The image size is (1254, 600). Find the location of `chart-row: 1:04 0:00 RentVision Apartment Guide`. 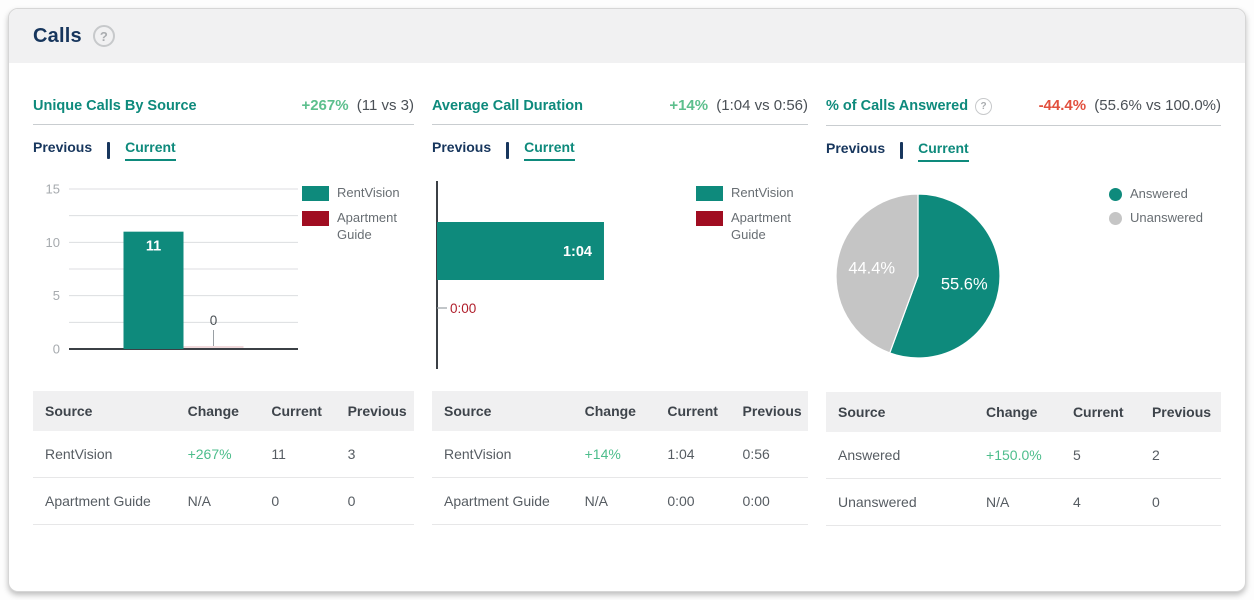

chart-row: 1:04 0:00 RentVision Apartment Guide is located at coordinates (620, 280).